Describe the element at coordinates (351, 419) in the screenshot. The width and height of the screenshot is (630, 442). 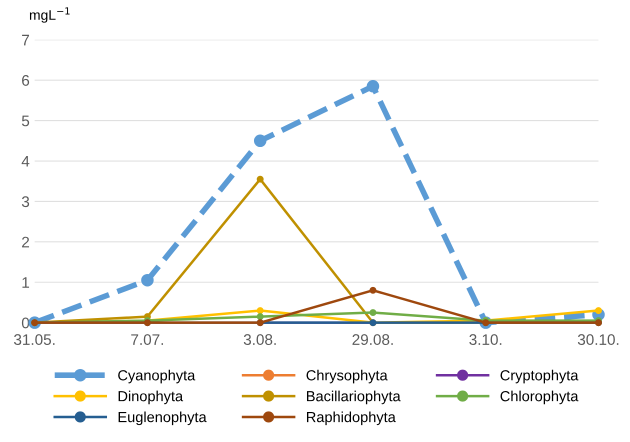
I see `legend-label: Raphidophyta` at that location.